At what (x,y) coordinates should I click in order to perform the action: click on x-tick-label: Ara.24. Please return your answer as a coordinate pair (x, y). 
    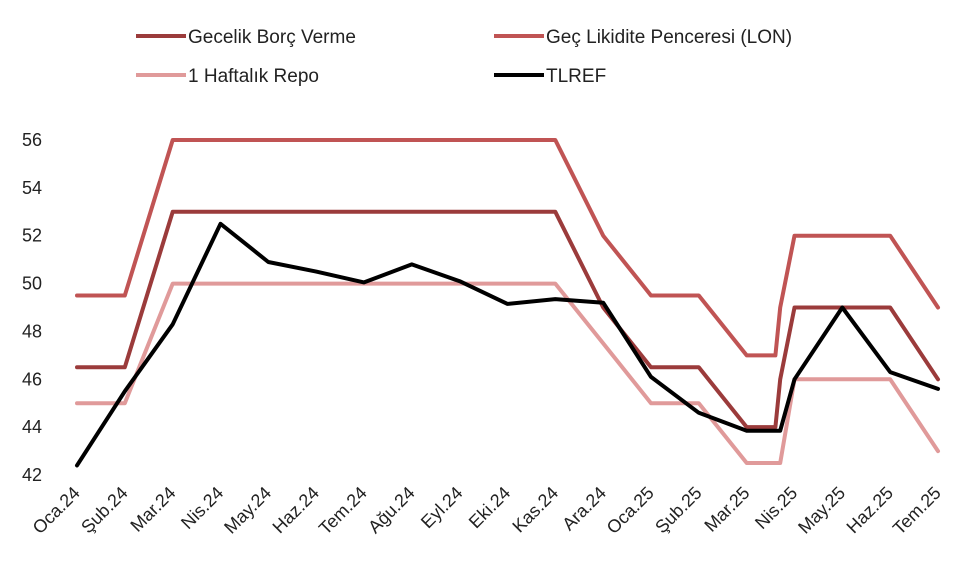
    Looking at the image, I should click on (584, 509).